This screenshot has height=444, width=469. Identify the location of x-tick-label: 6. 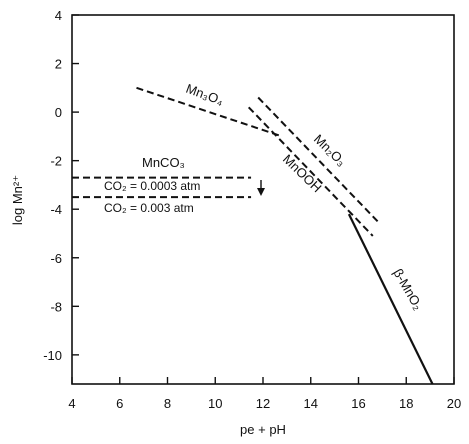
(119, 403).